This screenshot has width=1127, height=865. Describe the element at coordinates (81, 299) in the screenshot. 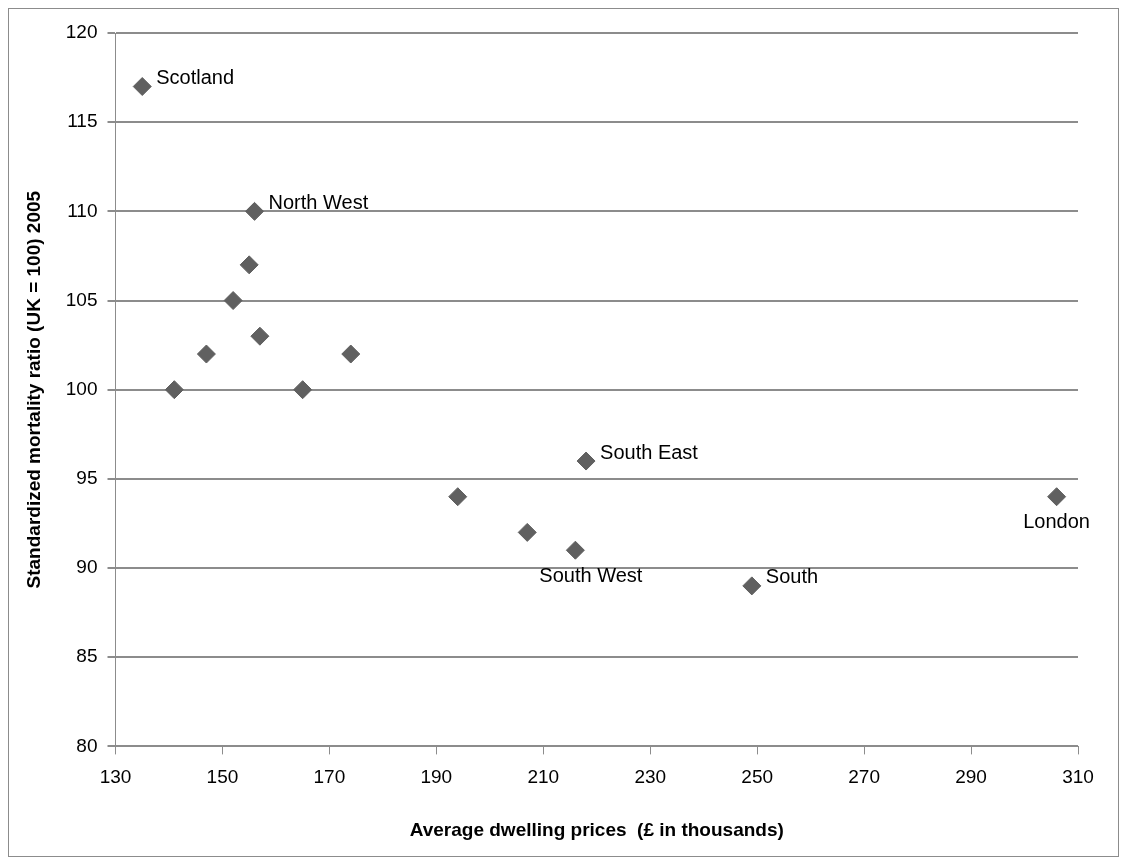

I see `y-tick-label: 105` at that location.